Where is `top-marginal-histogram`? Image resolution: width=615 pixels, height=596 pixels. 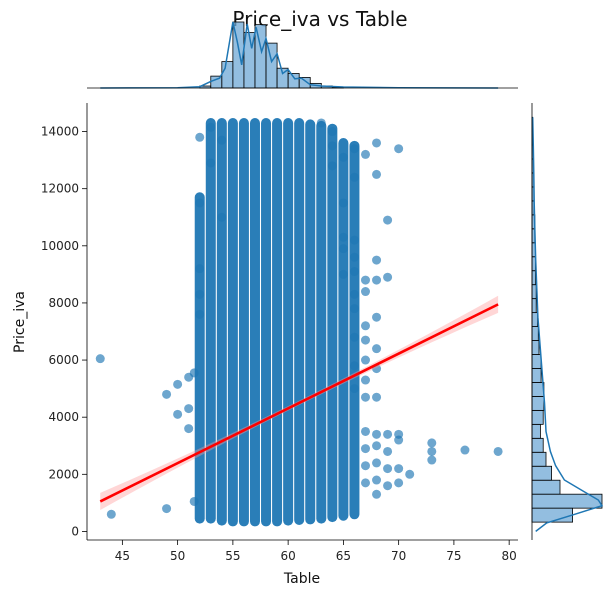 top-marginal-histogram is located at coordinates (271, 55).